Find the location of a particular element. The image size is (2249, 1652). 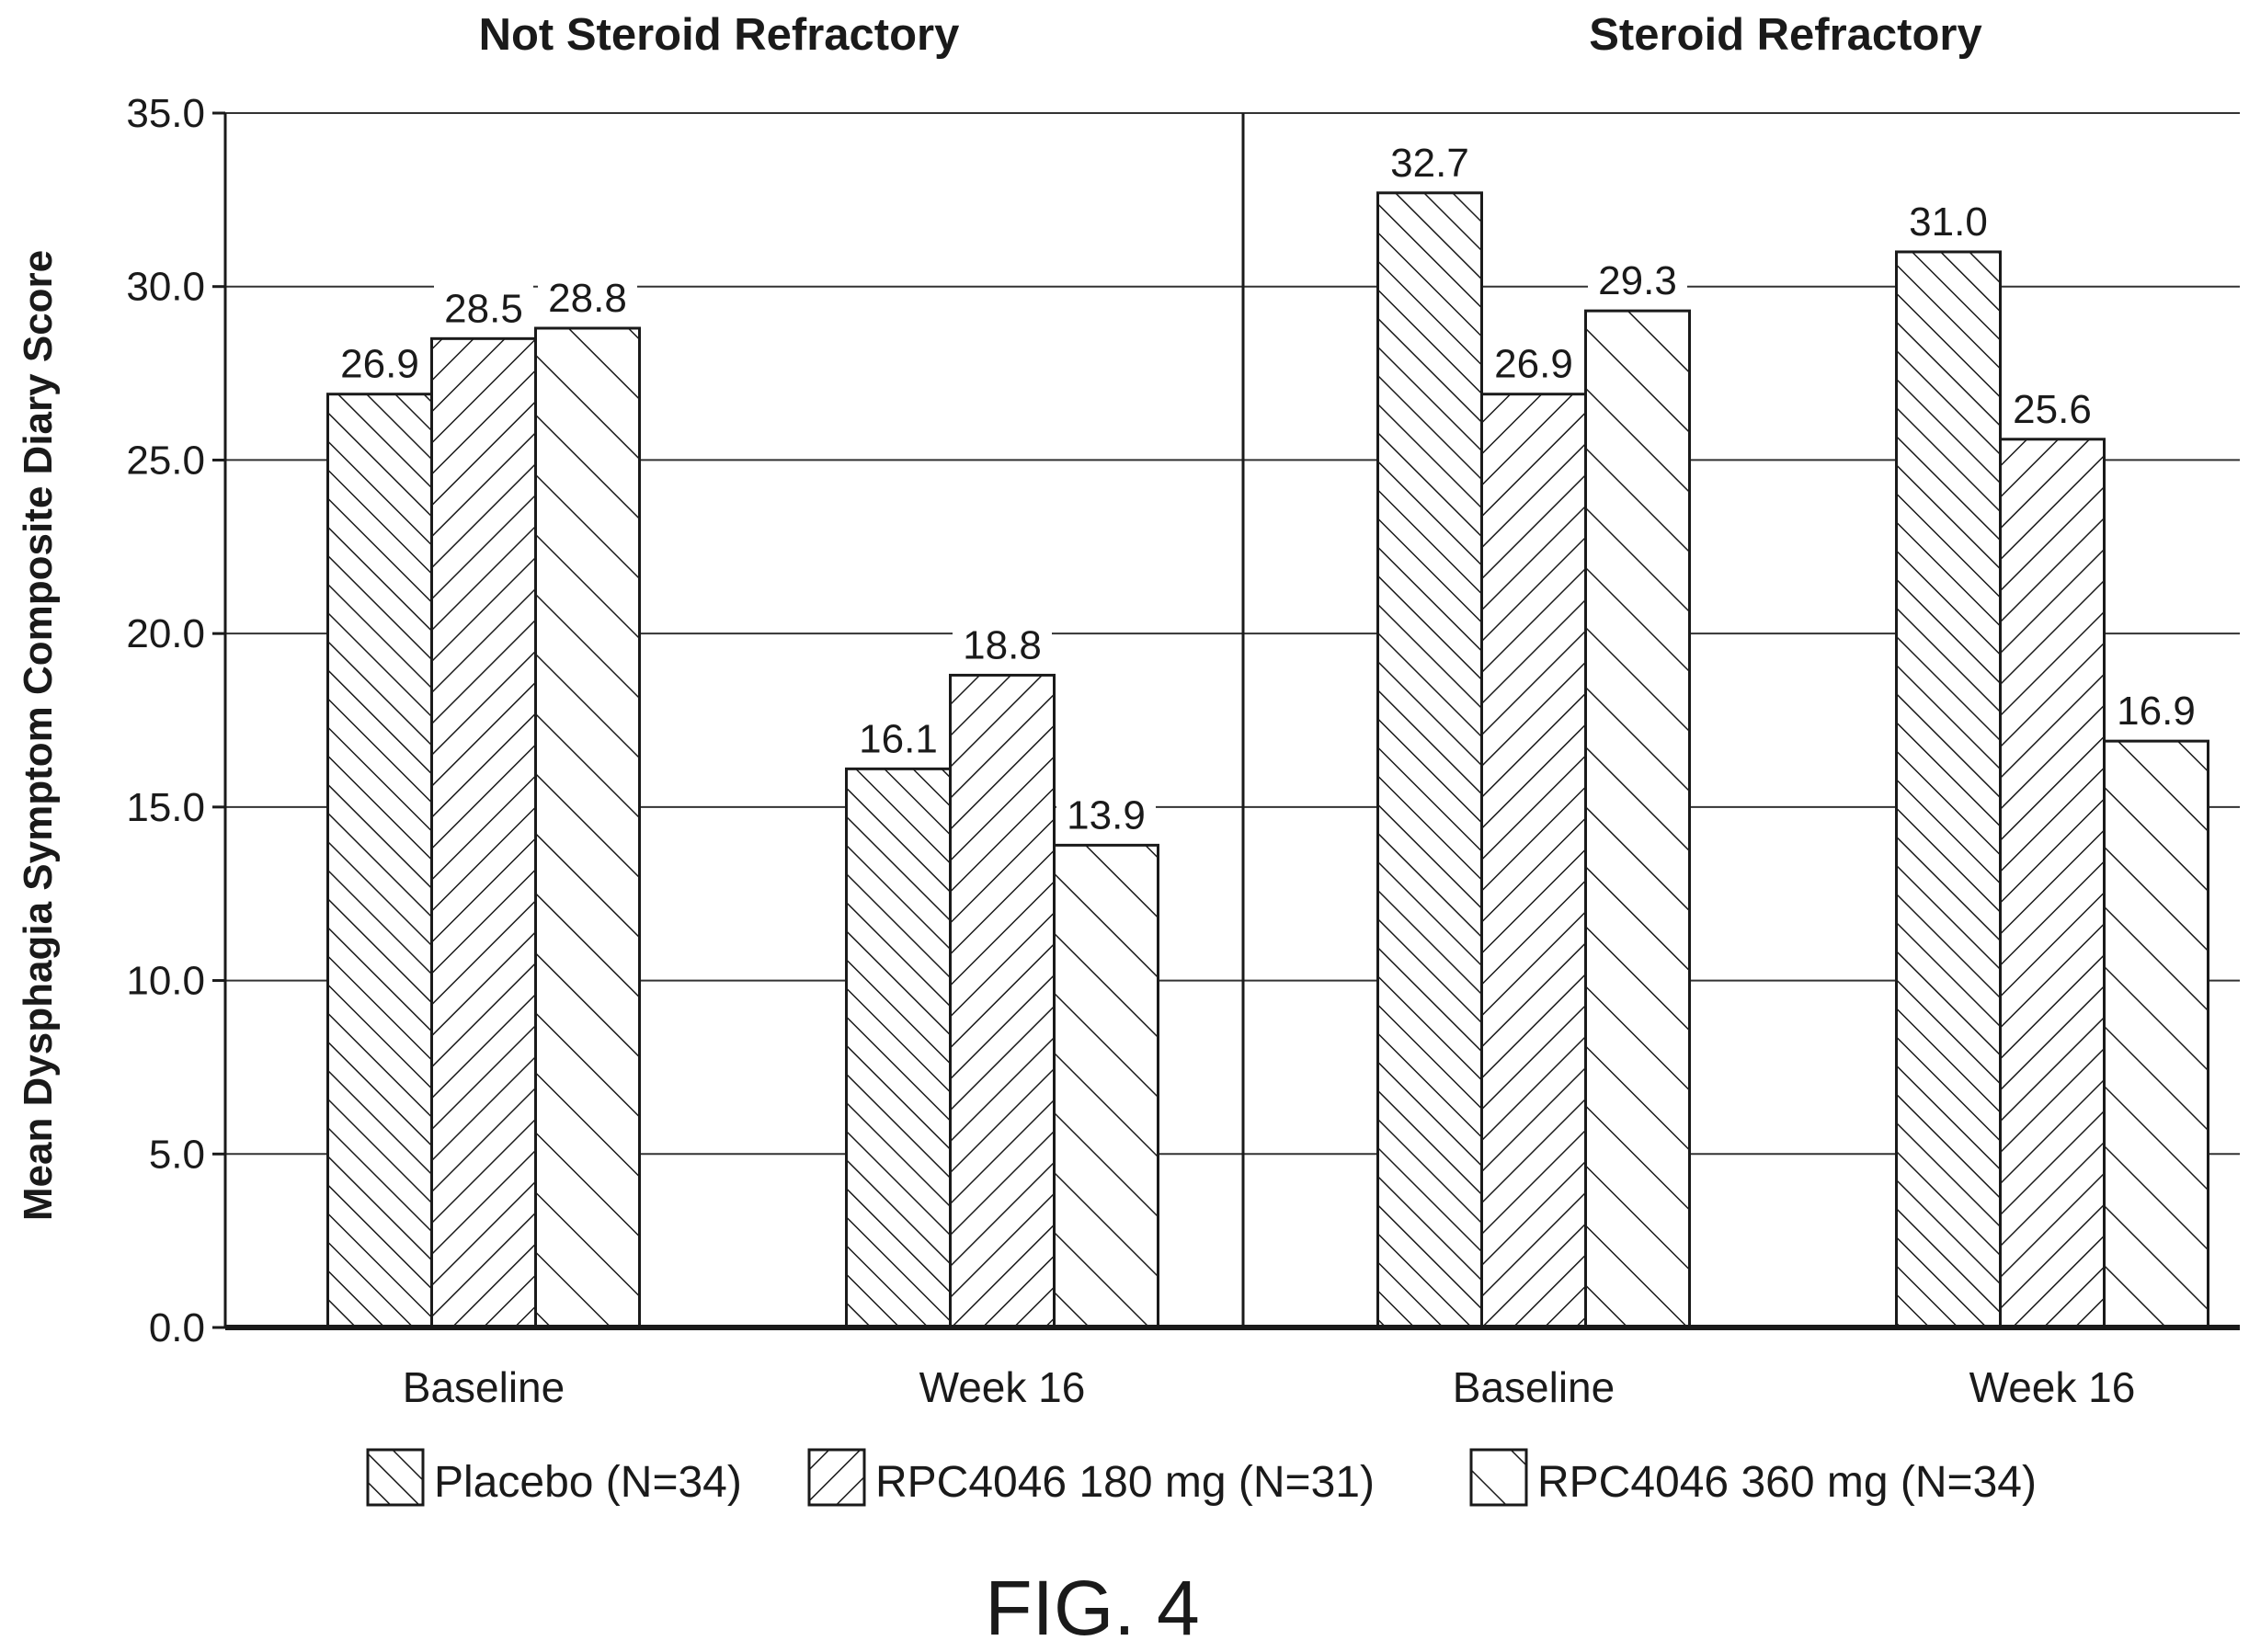

value-label-rpc4046-360: 29.3 is located at coordinates (1637, 281).